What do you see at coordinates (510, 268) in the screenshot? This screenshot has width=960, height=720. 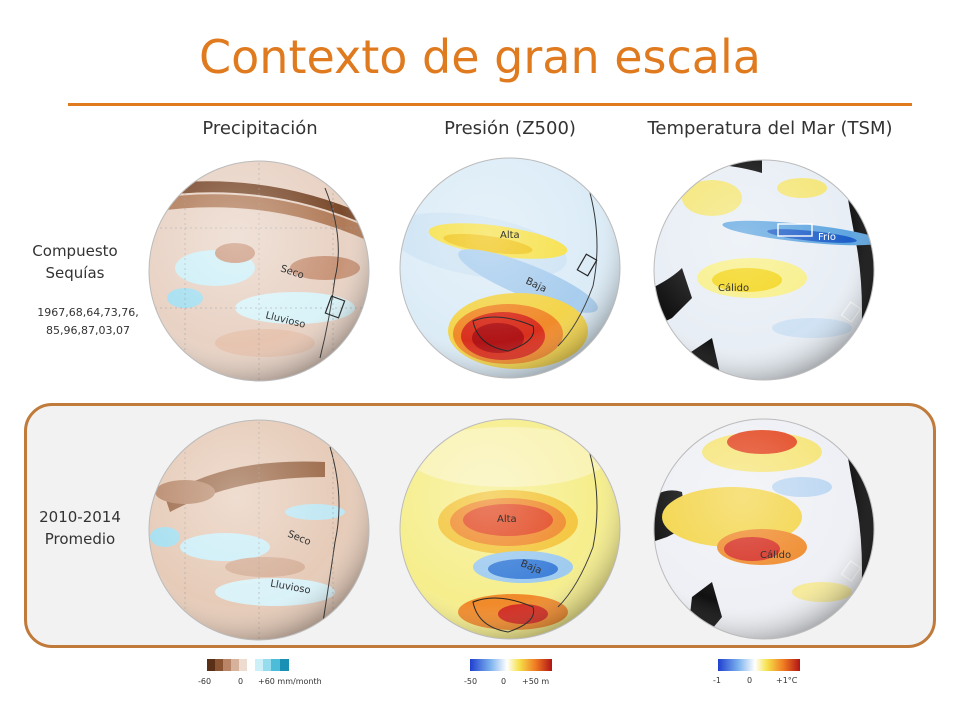 I see `pressure-composite-globe` at bounding box center [510, 268].